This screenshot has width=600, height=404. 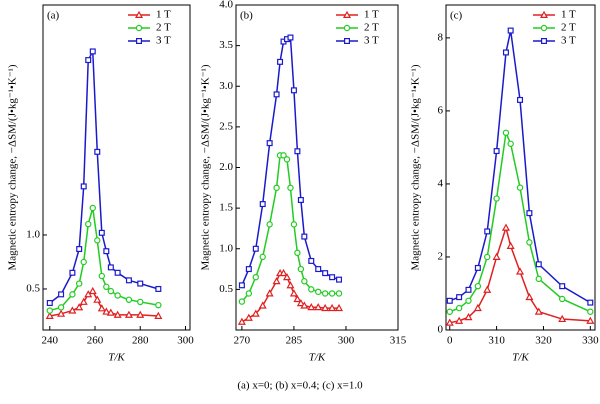 What do you see at coordinates (140, 341) in the screenshot?
I see `x-tick-label: 280` at bounding box center [140, 341].